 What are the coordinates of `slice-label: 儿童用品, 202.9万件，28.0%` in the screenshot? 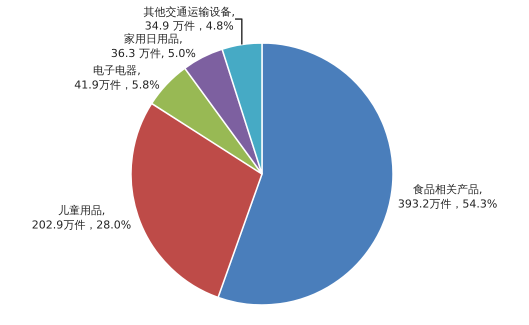 It's located at (82, 218).